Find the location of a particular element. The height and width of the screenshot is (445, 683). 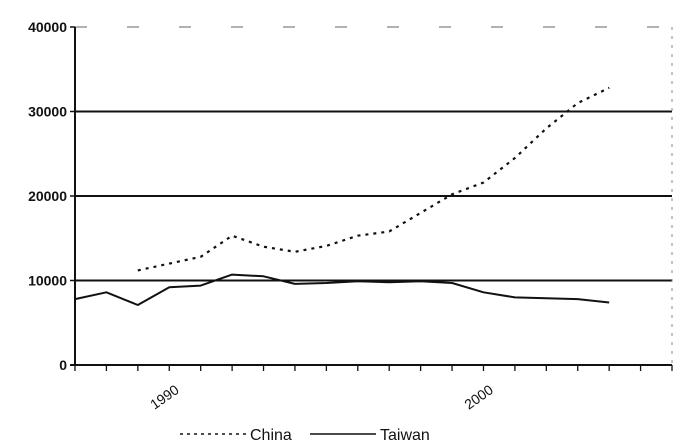

legend-china-label: China is located at coordinates (271, 435).